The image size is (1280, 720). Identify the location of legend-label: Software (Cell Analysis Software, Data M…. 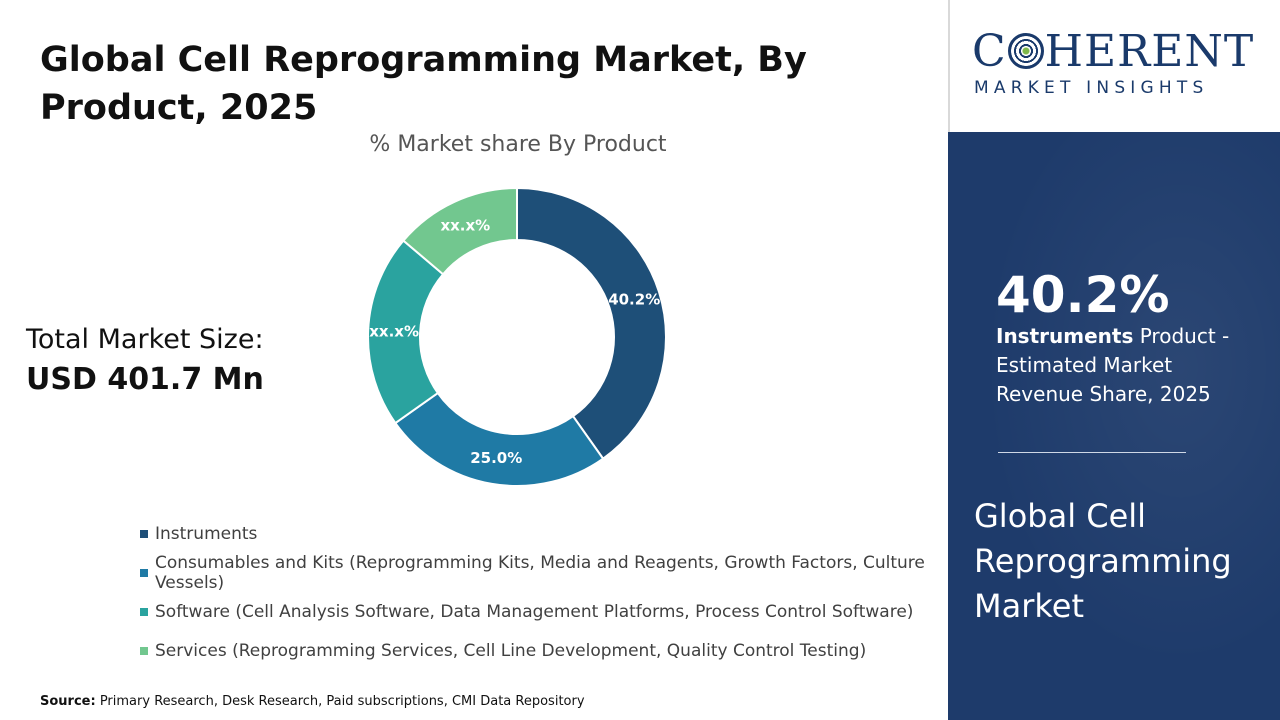
(534, 611).